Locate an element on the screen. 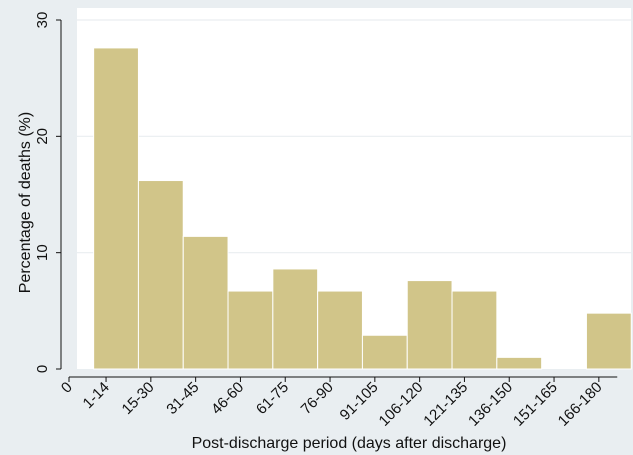 This screenshot has width=633, height=455. y-tick-labels: 0 10 20 30 is located at coordinates (42, 193).